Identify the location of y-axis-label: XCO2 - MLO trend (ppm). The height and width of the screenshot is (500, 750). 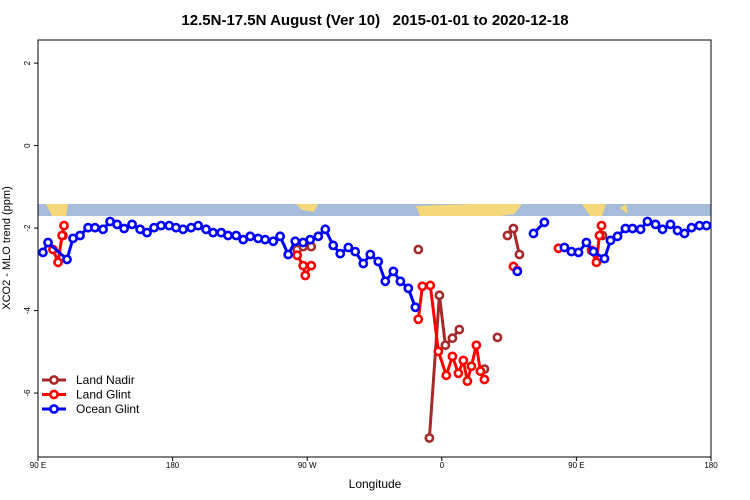
(7, 247).